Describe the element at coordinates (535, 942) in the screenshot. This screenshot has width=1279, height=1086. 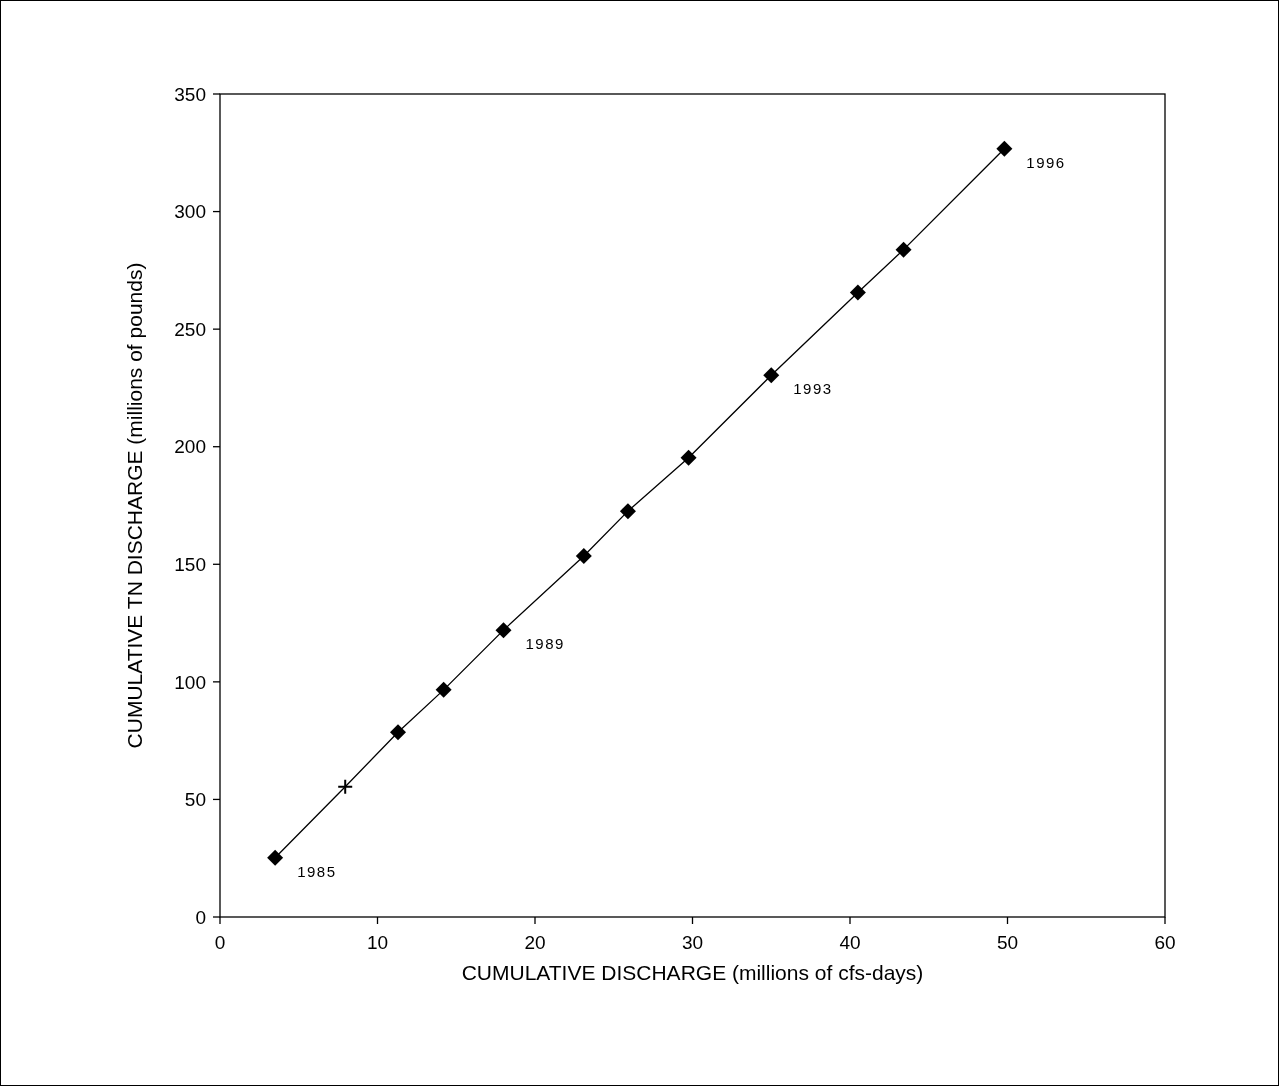
I see `x-tick-label: 20` at that location.